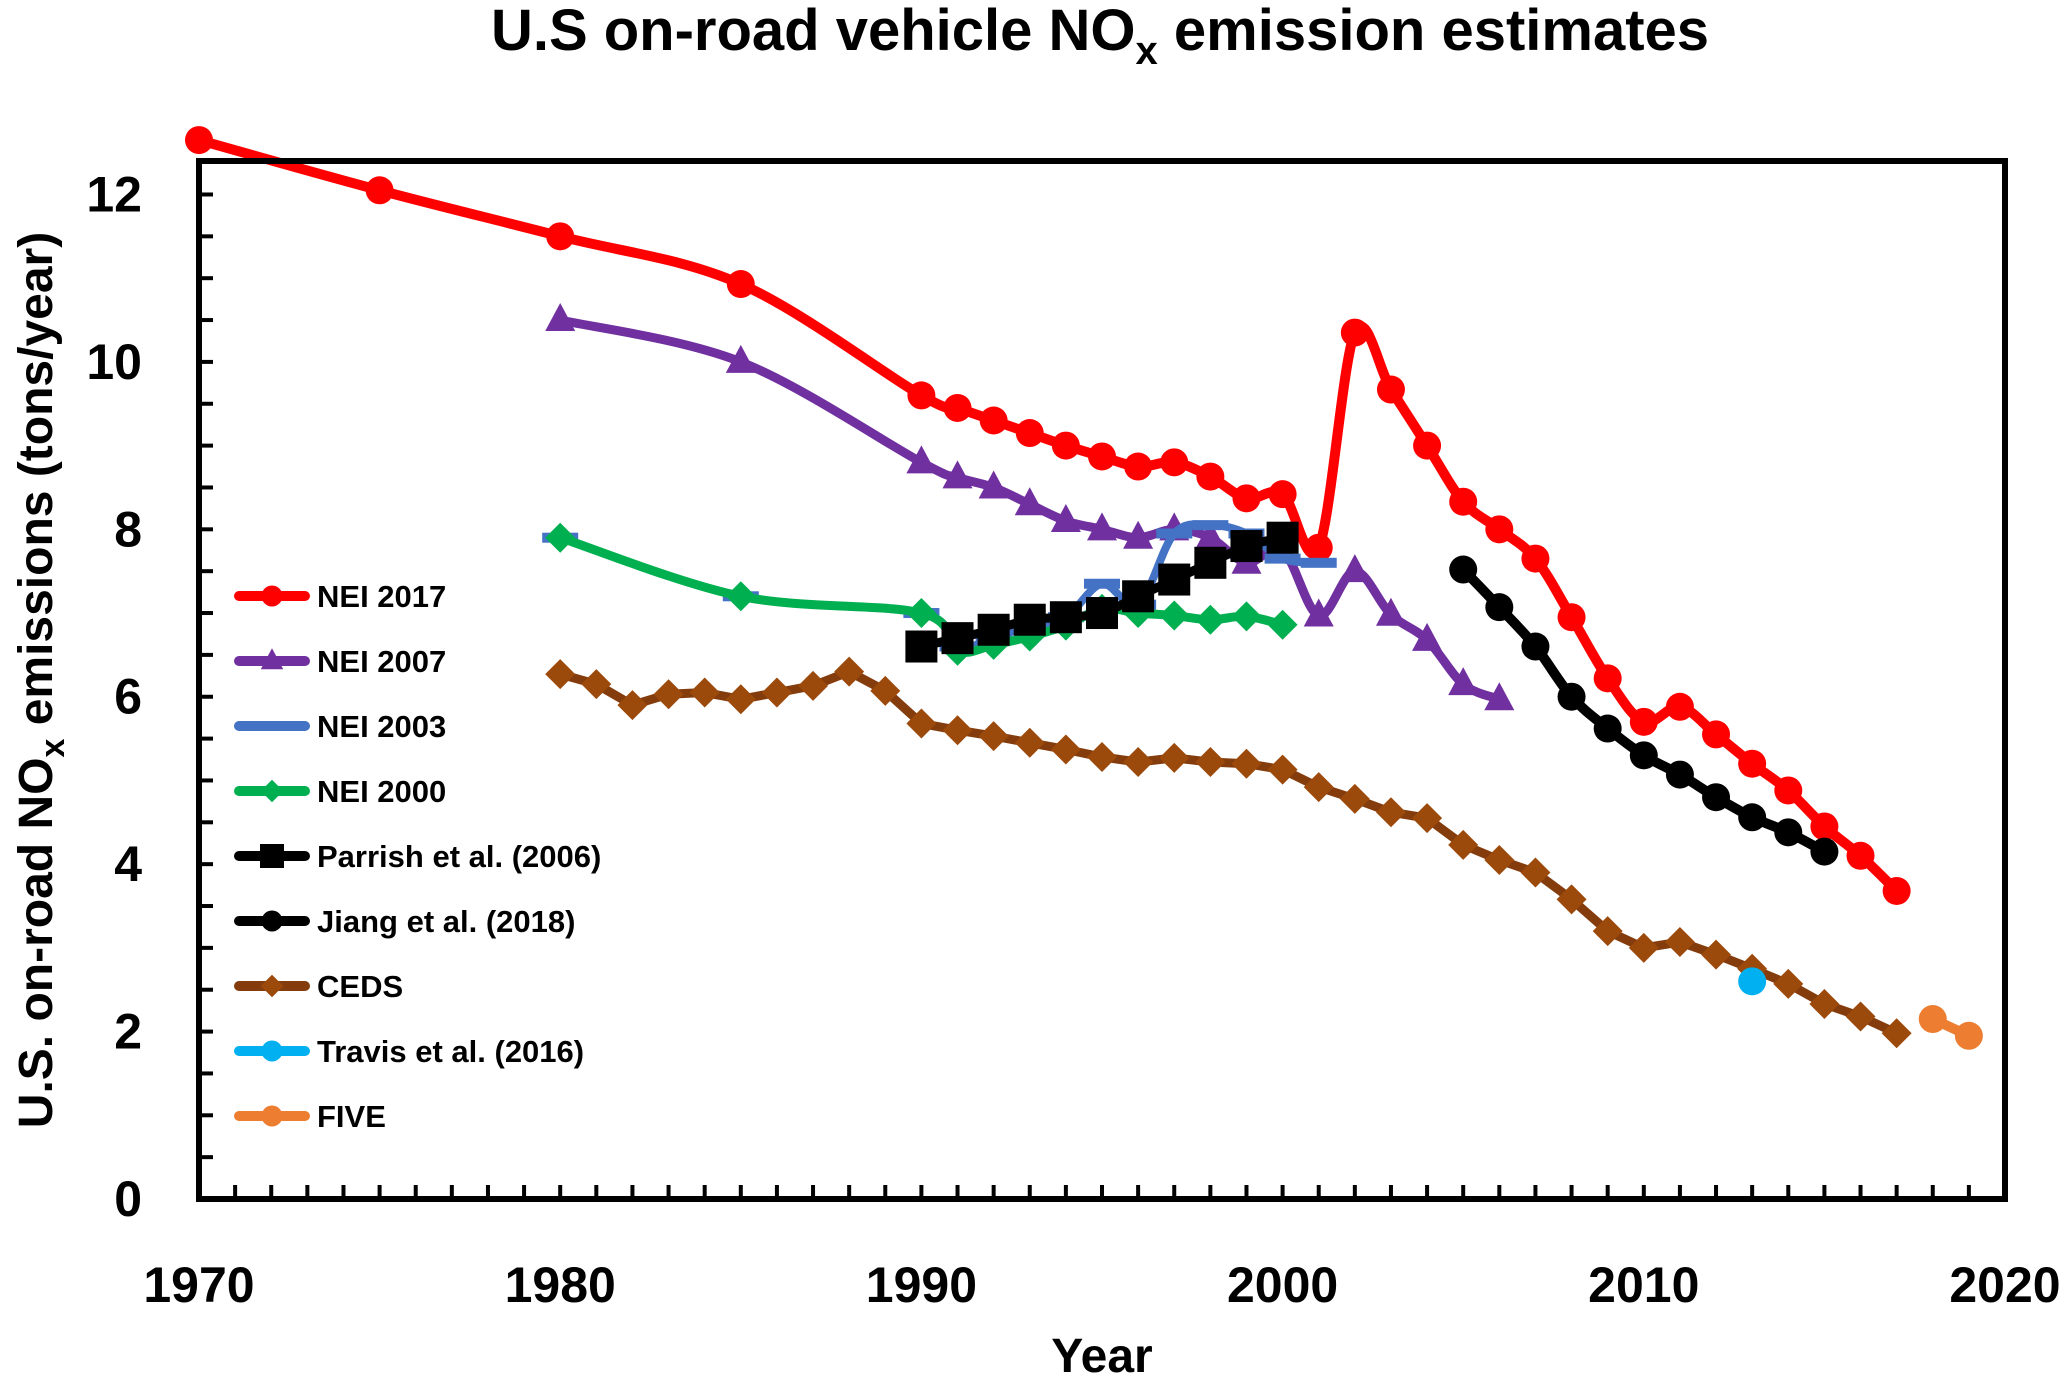  I want to click on y-tick-label: 10, so click(114, 362).